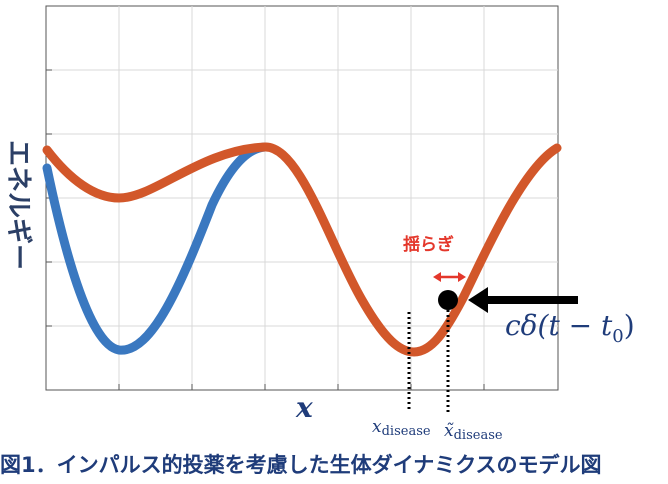 Image resolution: width=668 pixels, height=484 pixels. What do you see at coordinates (18, 205) in the screenshot?
I see `y-axis-label: エネルギー` at bounding box center [18, 205].